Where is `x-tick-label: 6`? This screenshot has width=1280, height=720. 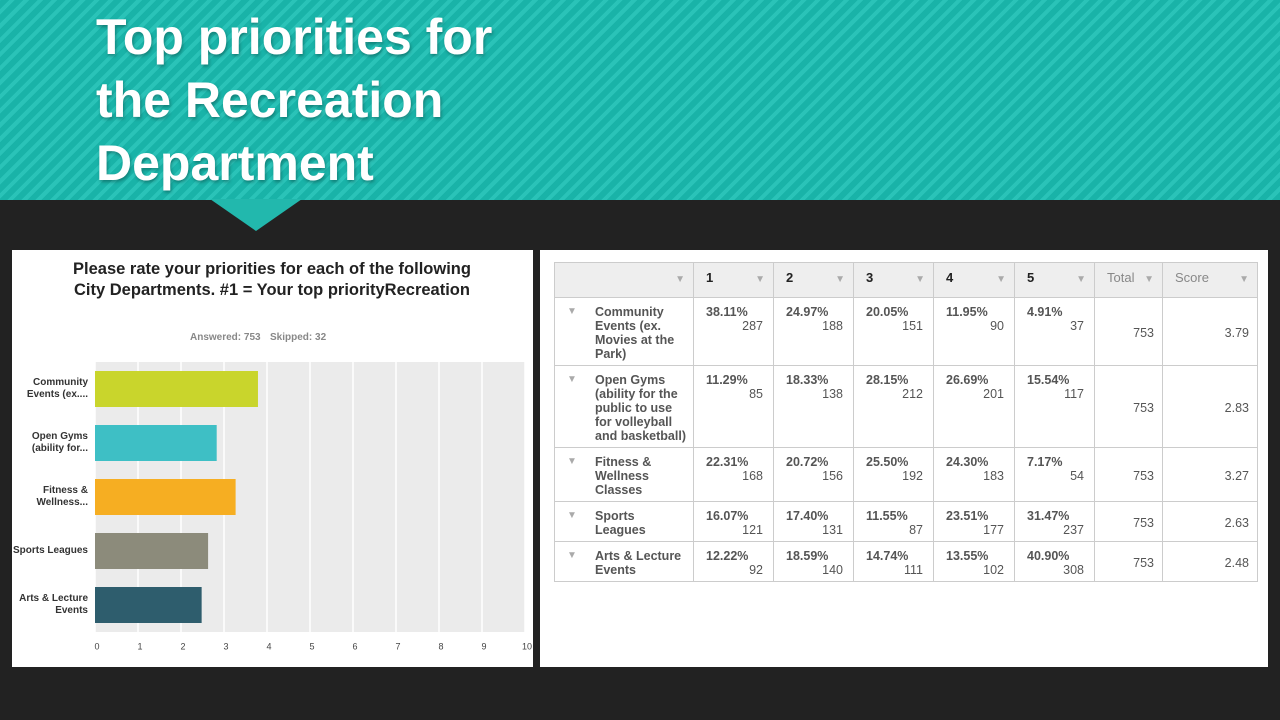 x-tick-label: 6 is located at coordinates (354, 646).